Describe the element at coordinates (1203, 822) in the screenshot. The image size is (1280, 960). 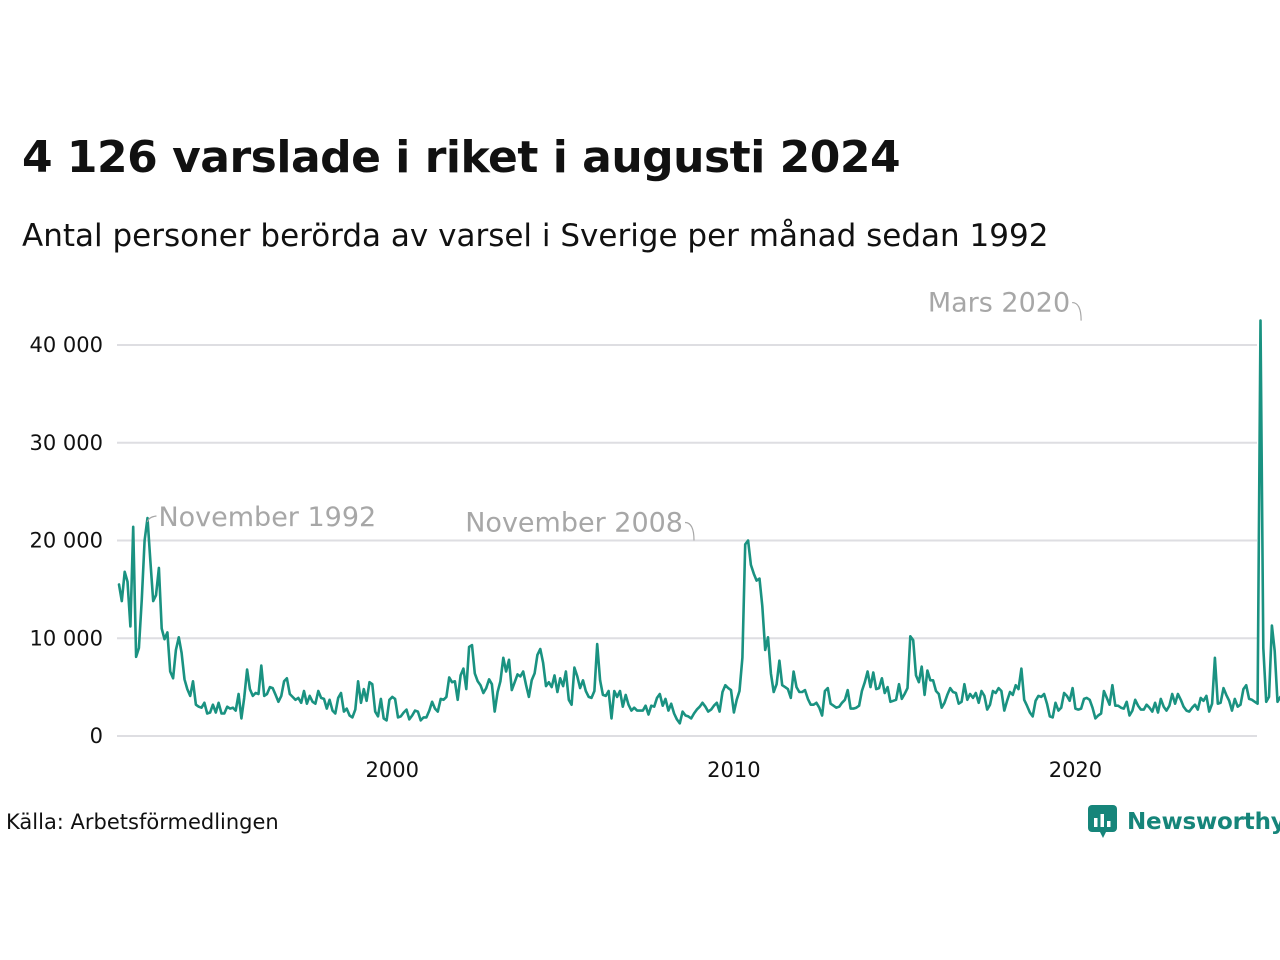
I see `brand-name: Newsworthy` at that location.